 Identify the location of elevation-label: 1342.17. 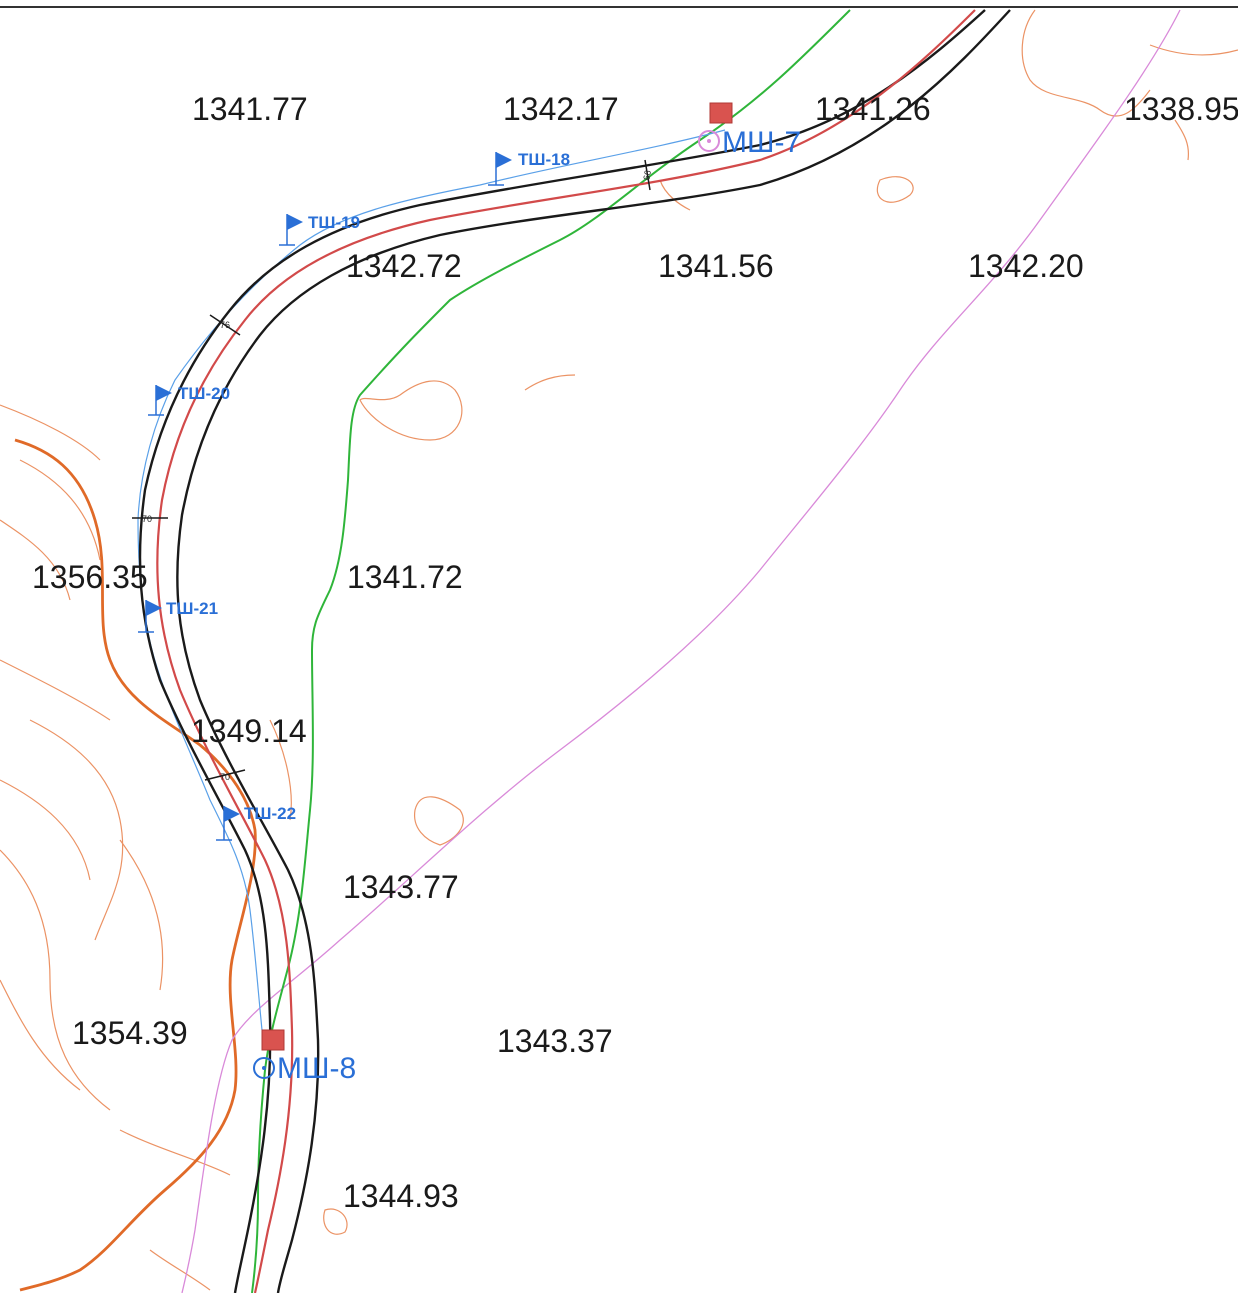
(561, 109).